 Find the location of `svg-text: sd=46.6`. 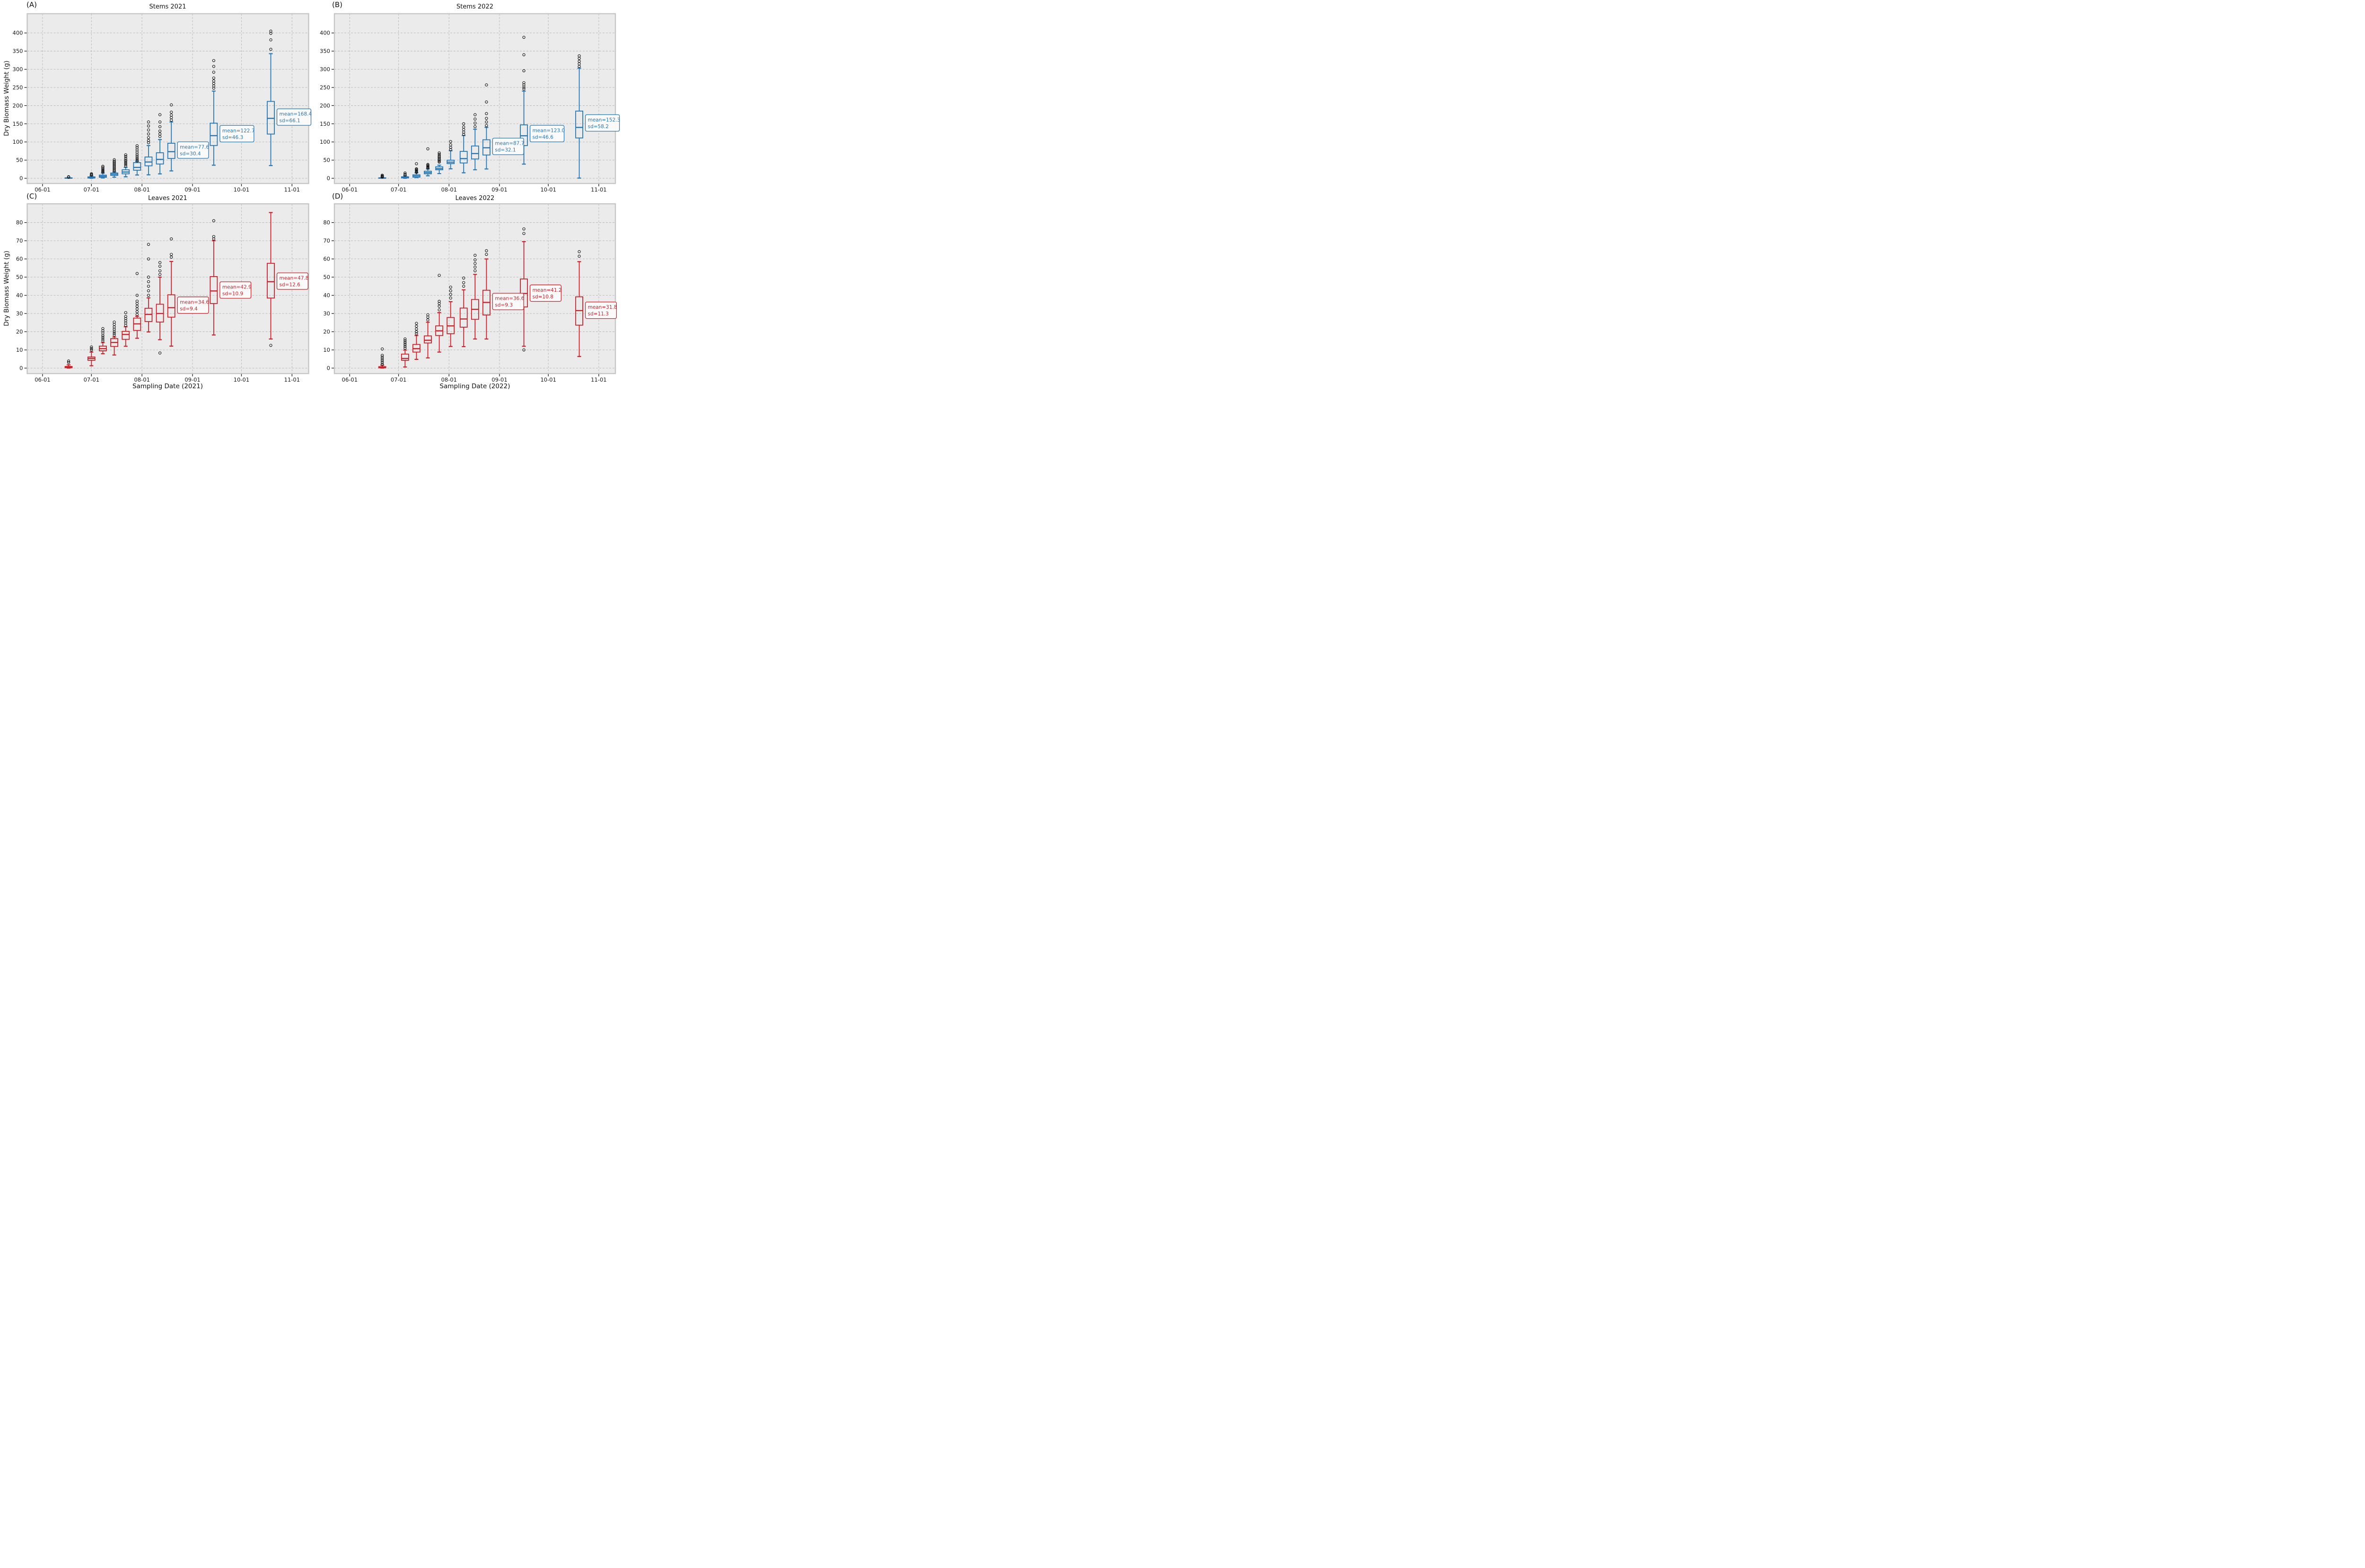

svg-text: sd=46.6 is located at coordinates (543, 138).